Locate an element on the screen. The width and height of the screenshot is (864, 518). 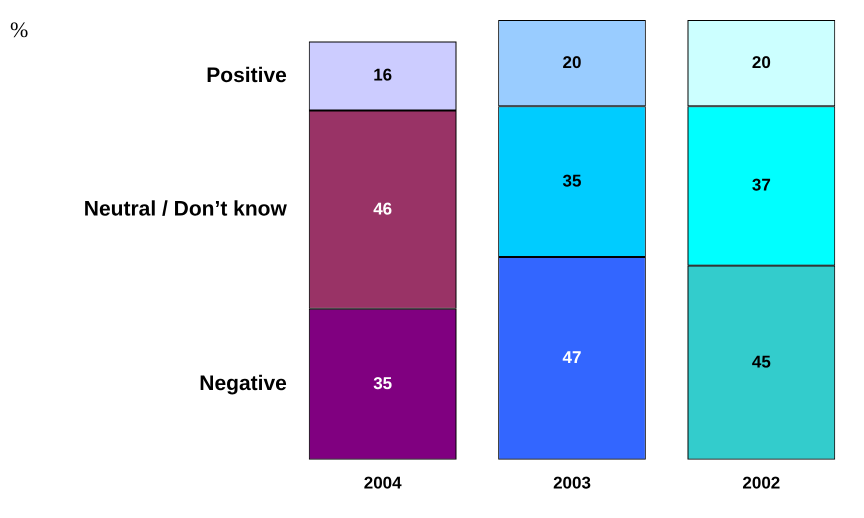
series-label: Positive is located at coordinates (246, 75).